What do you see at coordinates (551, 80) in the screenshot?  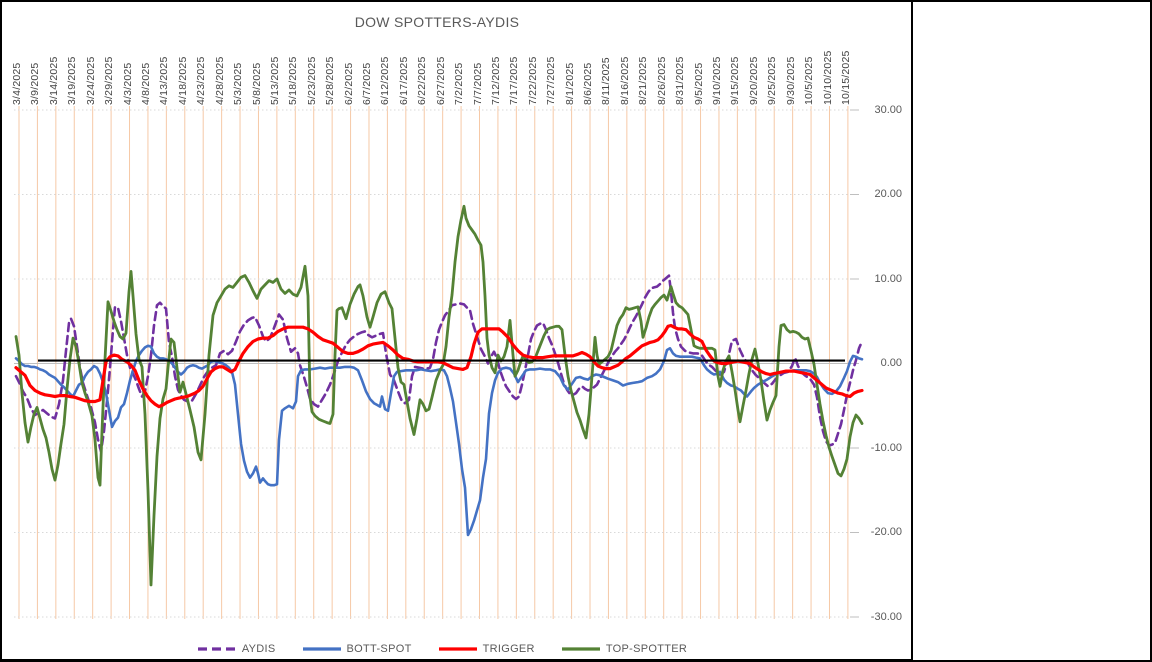 I see `x-axis-label: 7/27/2025` at bounding box center [551, 80].